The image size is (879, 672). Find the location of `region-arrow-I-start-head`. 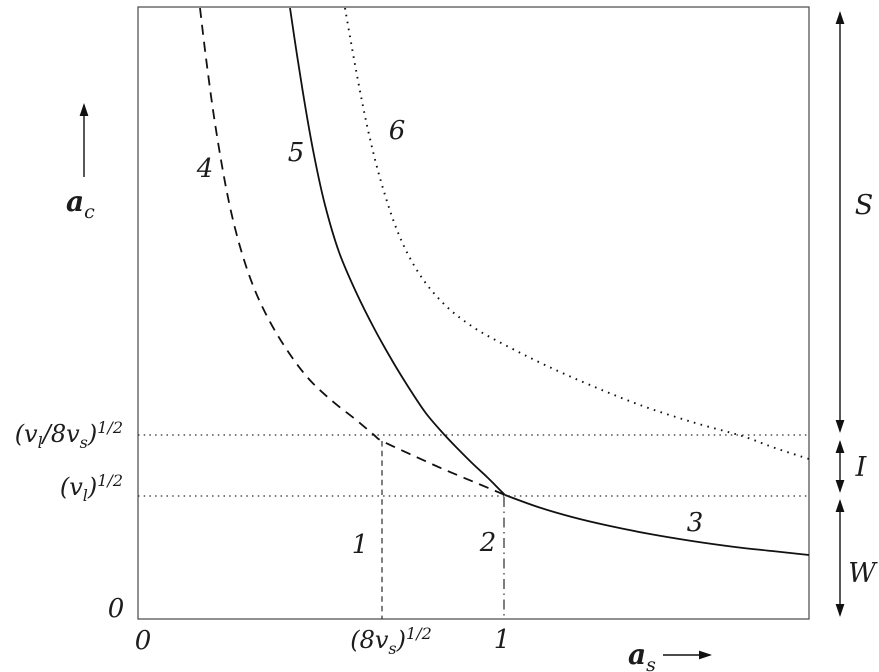

region-arrow-I-start-head is located at coordinates (840, 446).